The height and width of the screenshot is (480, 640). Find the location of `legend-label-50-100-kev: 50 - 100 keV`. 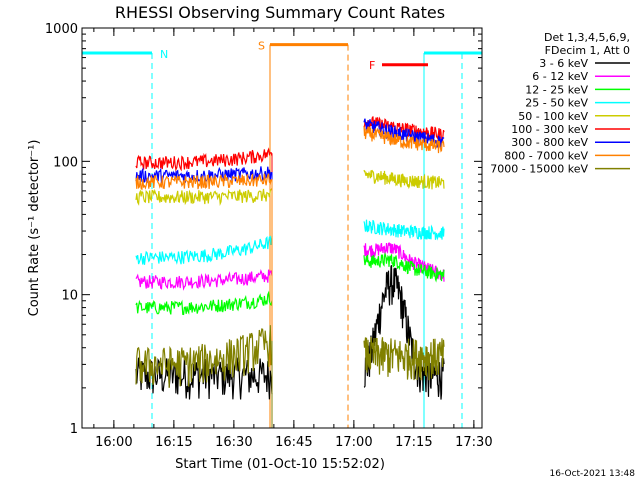

legend-label-50-100-kev: 50 - 100 keV is located at coordinates (553, 116).